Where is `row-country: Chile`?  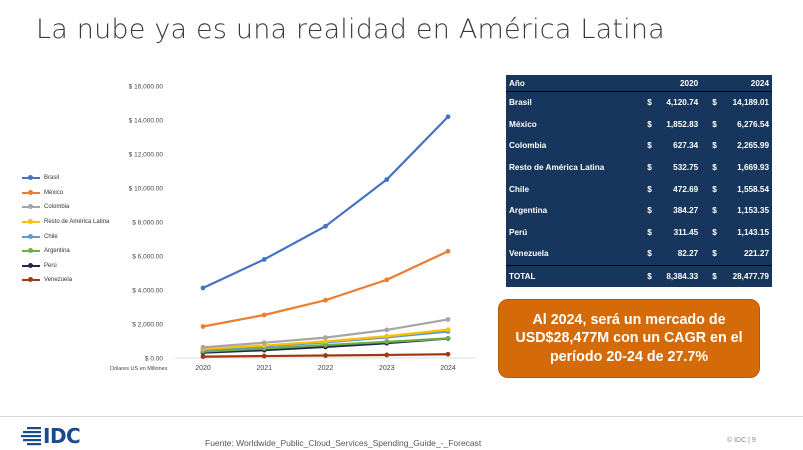 row-country: Chile is located at coordinates (519, 189).